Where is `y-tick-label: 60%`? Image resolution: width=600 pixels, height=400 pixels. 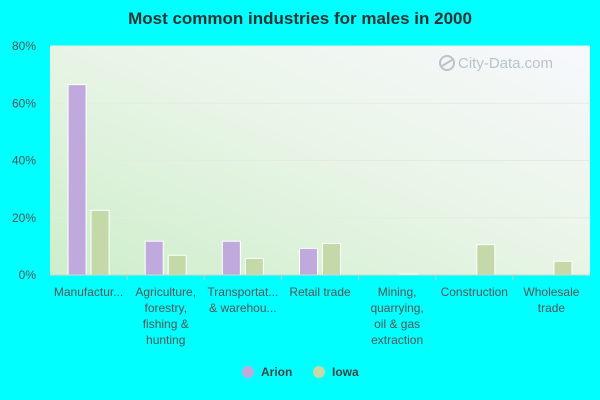
y-tick-label: 60% is located at coordinates (24, 103).